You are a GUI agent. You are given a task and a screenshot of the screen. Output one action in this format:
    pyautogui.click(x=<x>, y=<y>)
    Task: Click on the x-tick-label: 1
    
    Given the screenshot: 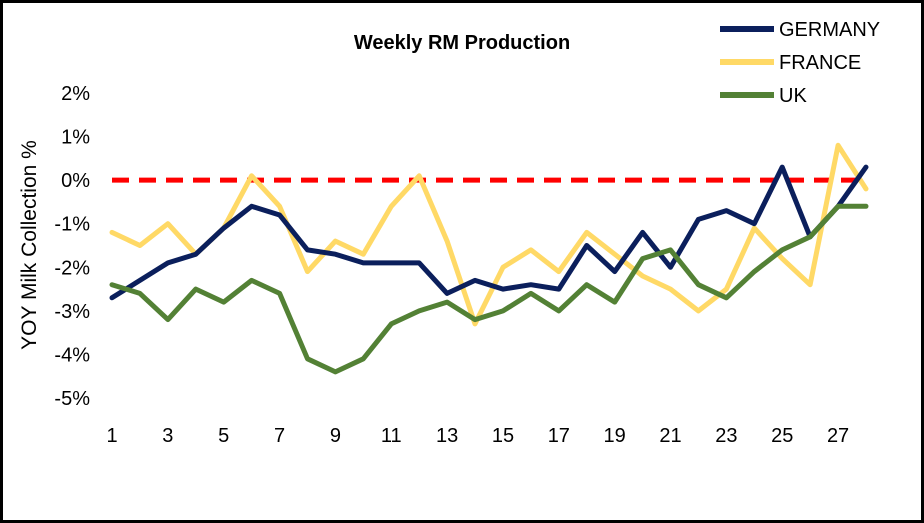 What is the action you would take?
    pyautogui.click(x=111, y=436)
    